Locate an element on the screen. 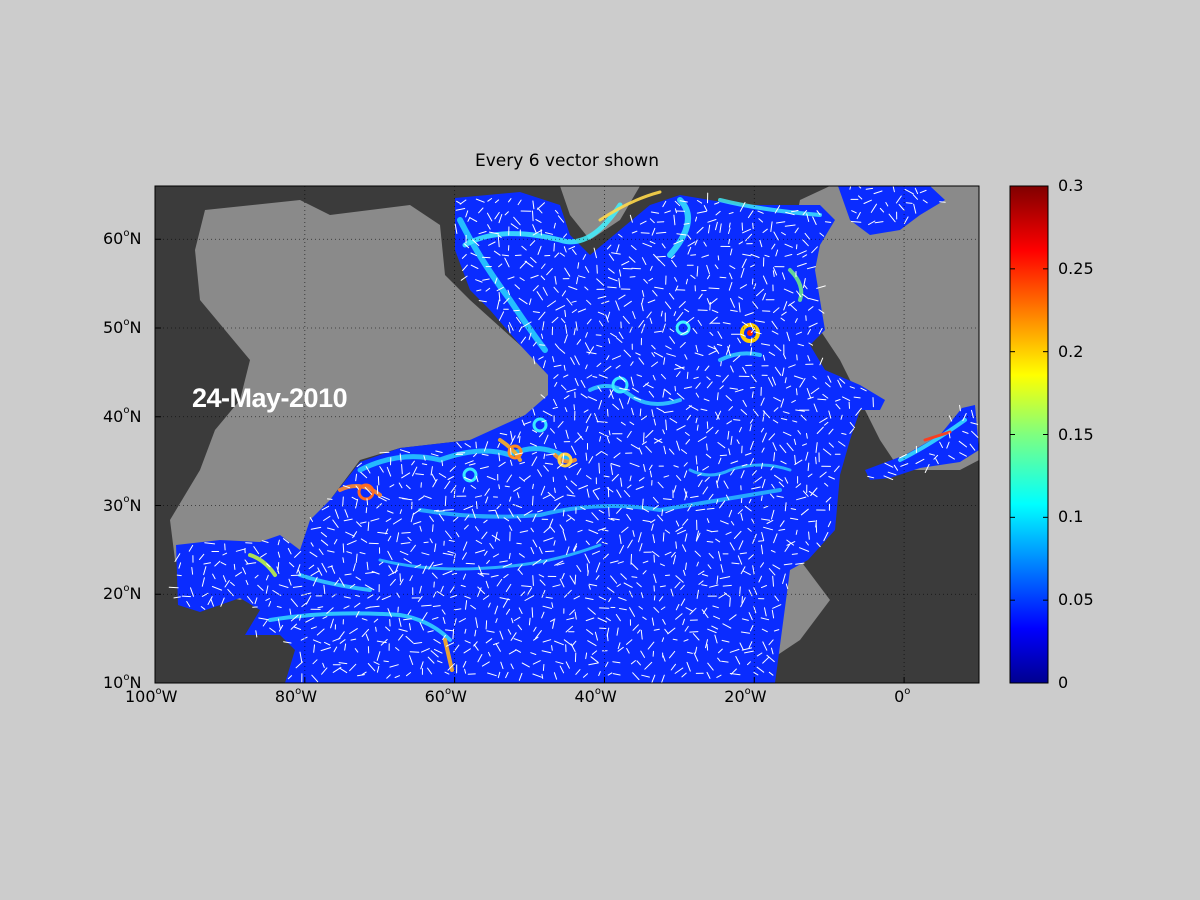 Image resolution: width=1200 pixels, height=900 pixels. colorbar-tick-label: 0.3 is located at coordinates (1071, 185).